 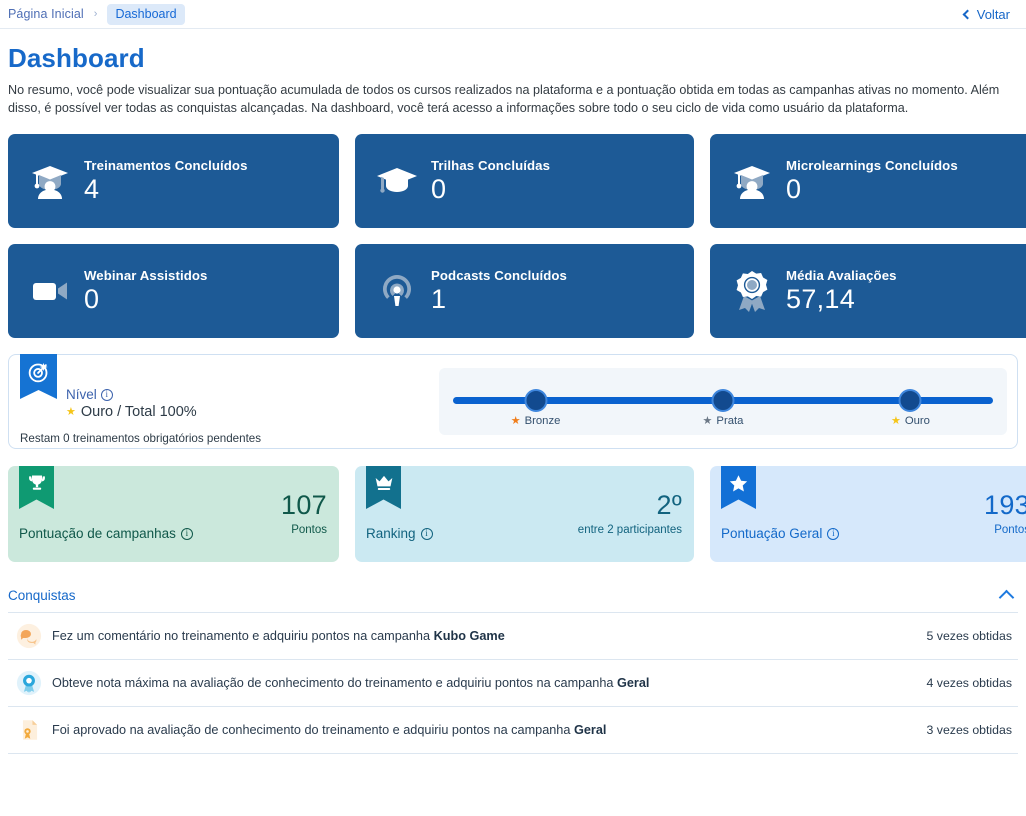 I want to click on score-label: Ranking, so click(x=391, y=533).